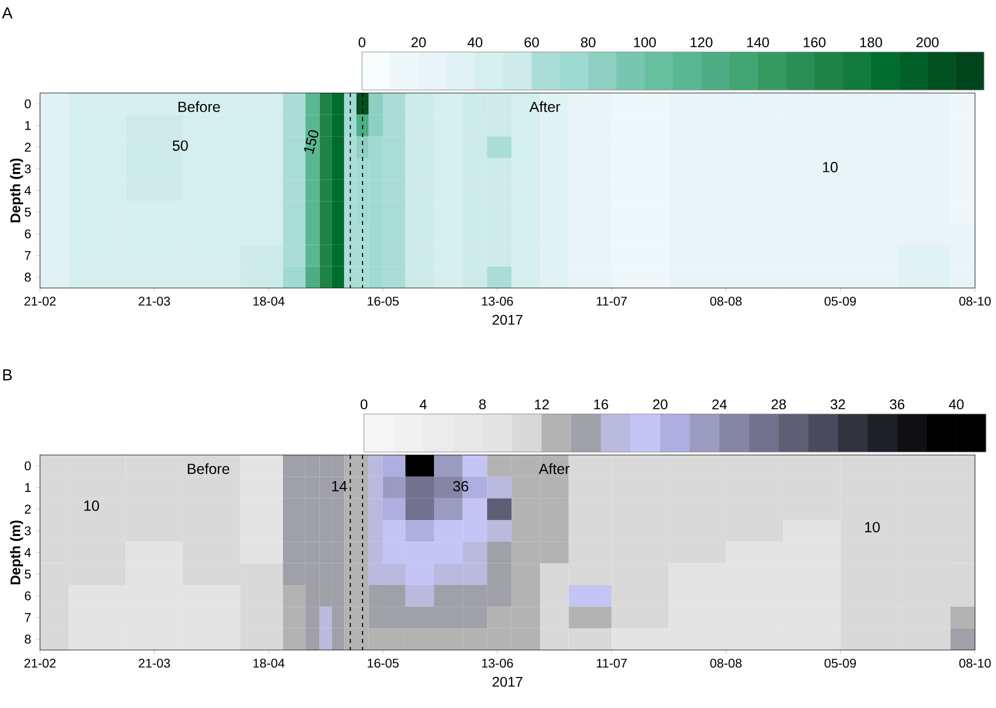 The width and height of the screenshot is (996, 708). What do you see at coordinates (588, 42) in the screenshot?
I see `color-bar-label: 80` at bounding box center [588, 42].